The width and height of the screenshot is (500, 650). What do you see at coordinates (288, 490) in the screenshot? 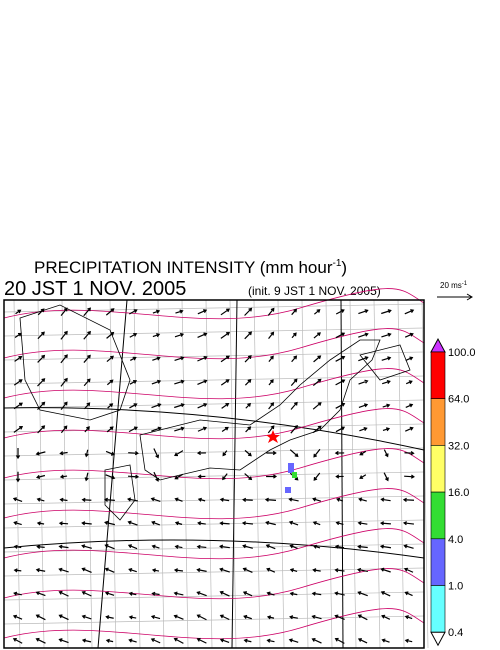
I see `precip-spot` at bounding box center [288, 490].